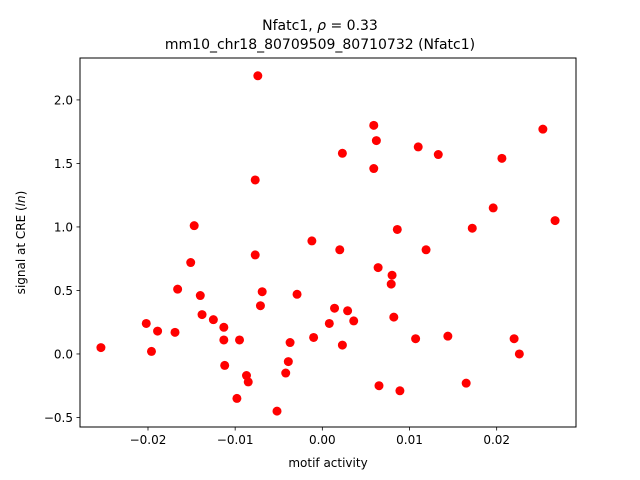 This screenshot has height=480, width=640. Describe the element at coordinates (409, 440) in the screenshot. I see `x-tick-label: 0.01` at that location.